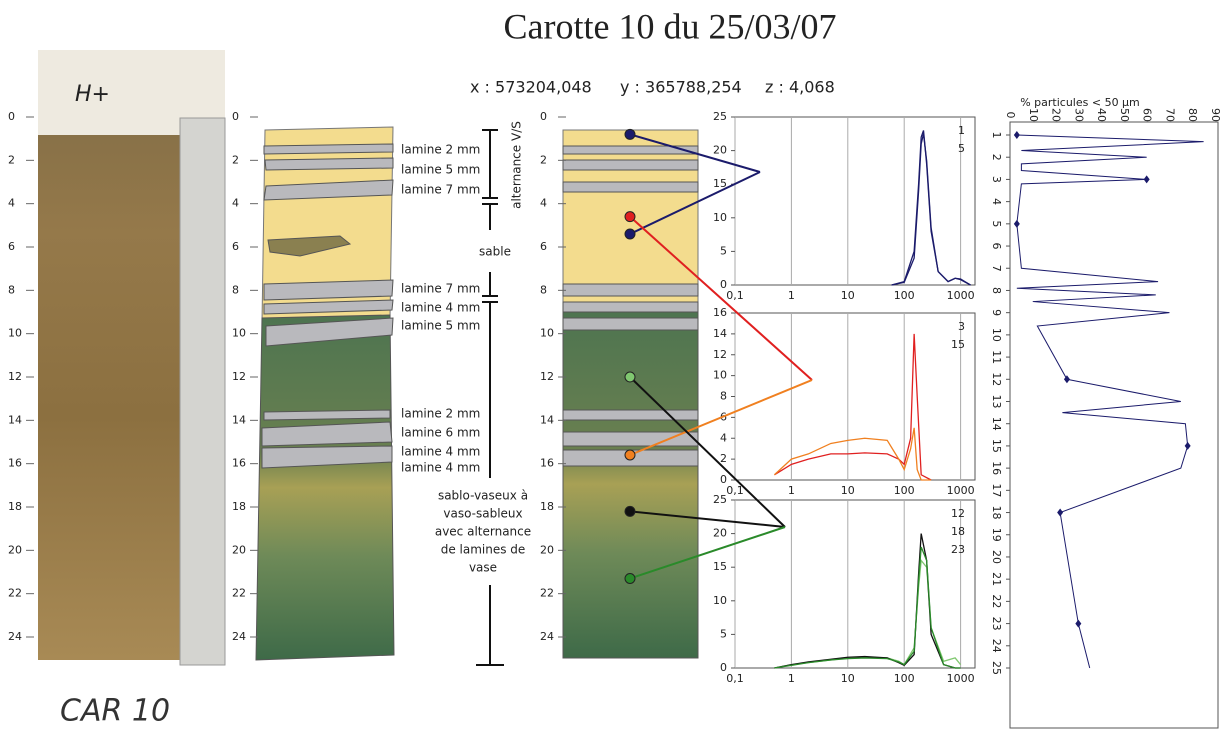 The width and height of the screenshot is (1224, 736). Describe the element at coordinates (517, 165) in the screenshot. I see `unit-label: alternance V/S` at that location.